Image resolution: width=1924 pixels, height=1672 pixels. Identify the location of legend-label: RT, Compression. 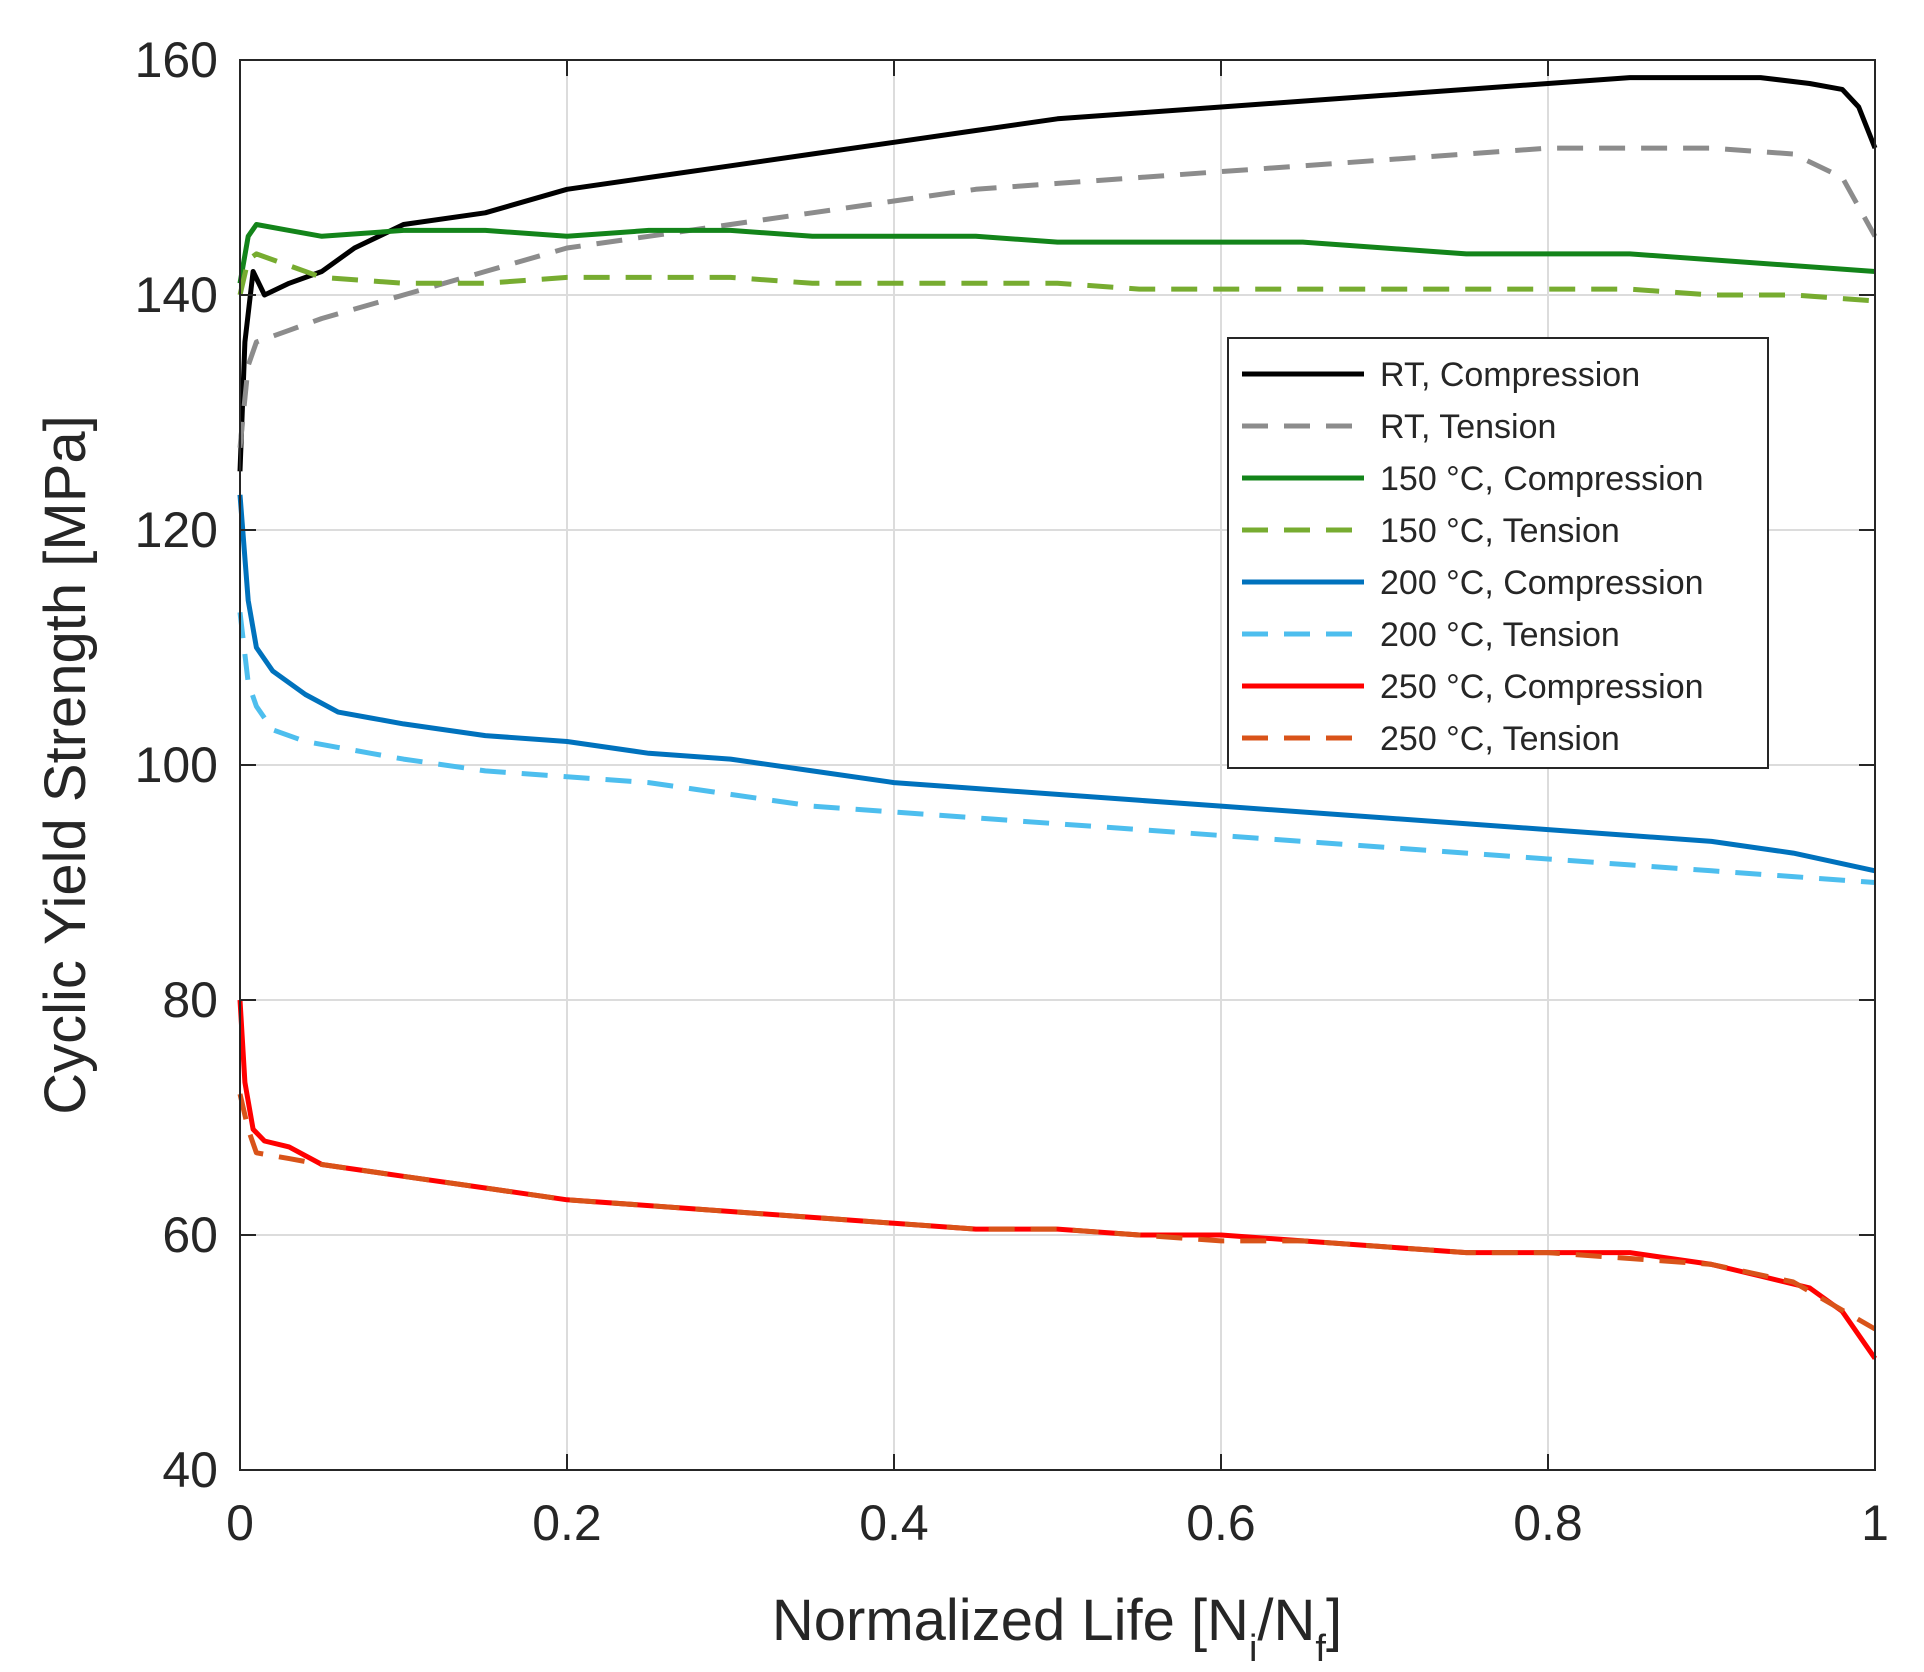
(1510, 375).